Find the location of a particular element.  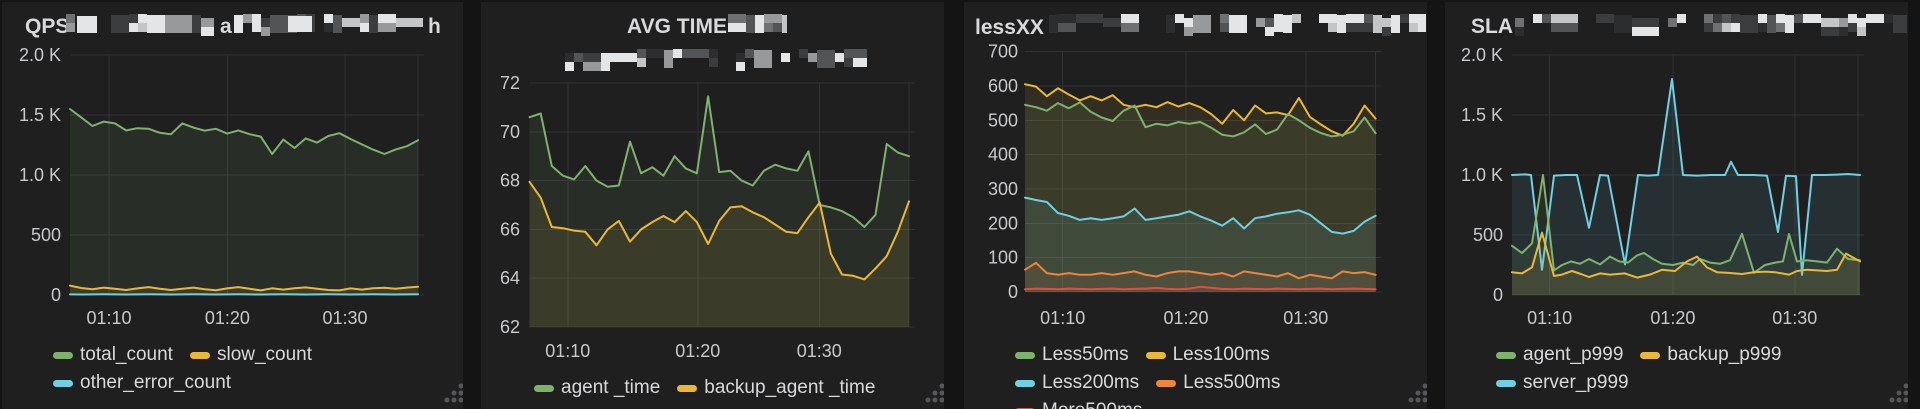

svg-text: 62 is located at coordinates (510, 327).